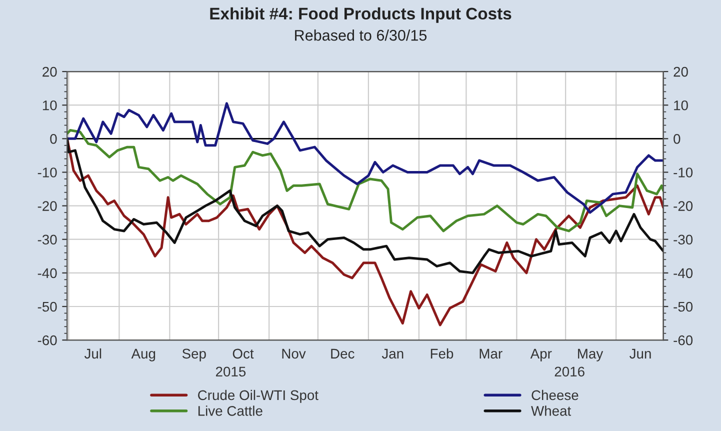  Describe the element at coordinates (47, 340) in the screenshot. I see `y-tick-label: -60` at that location.